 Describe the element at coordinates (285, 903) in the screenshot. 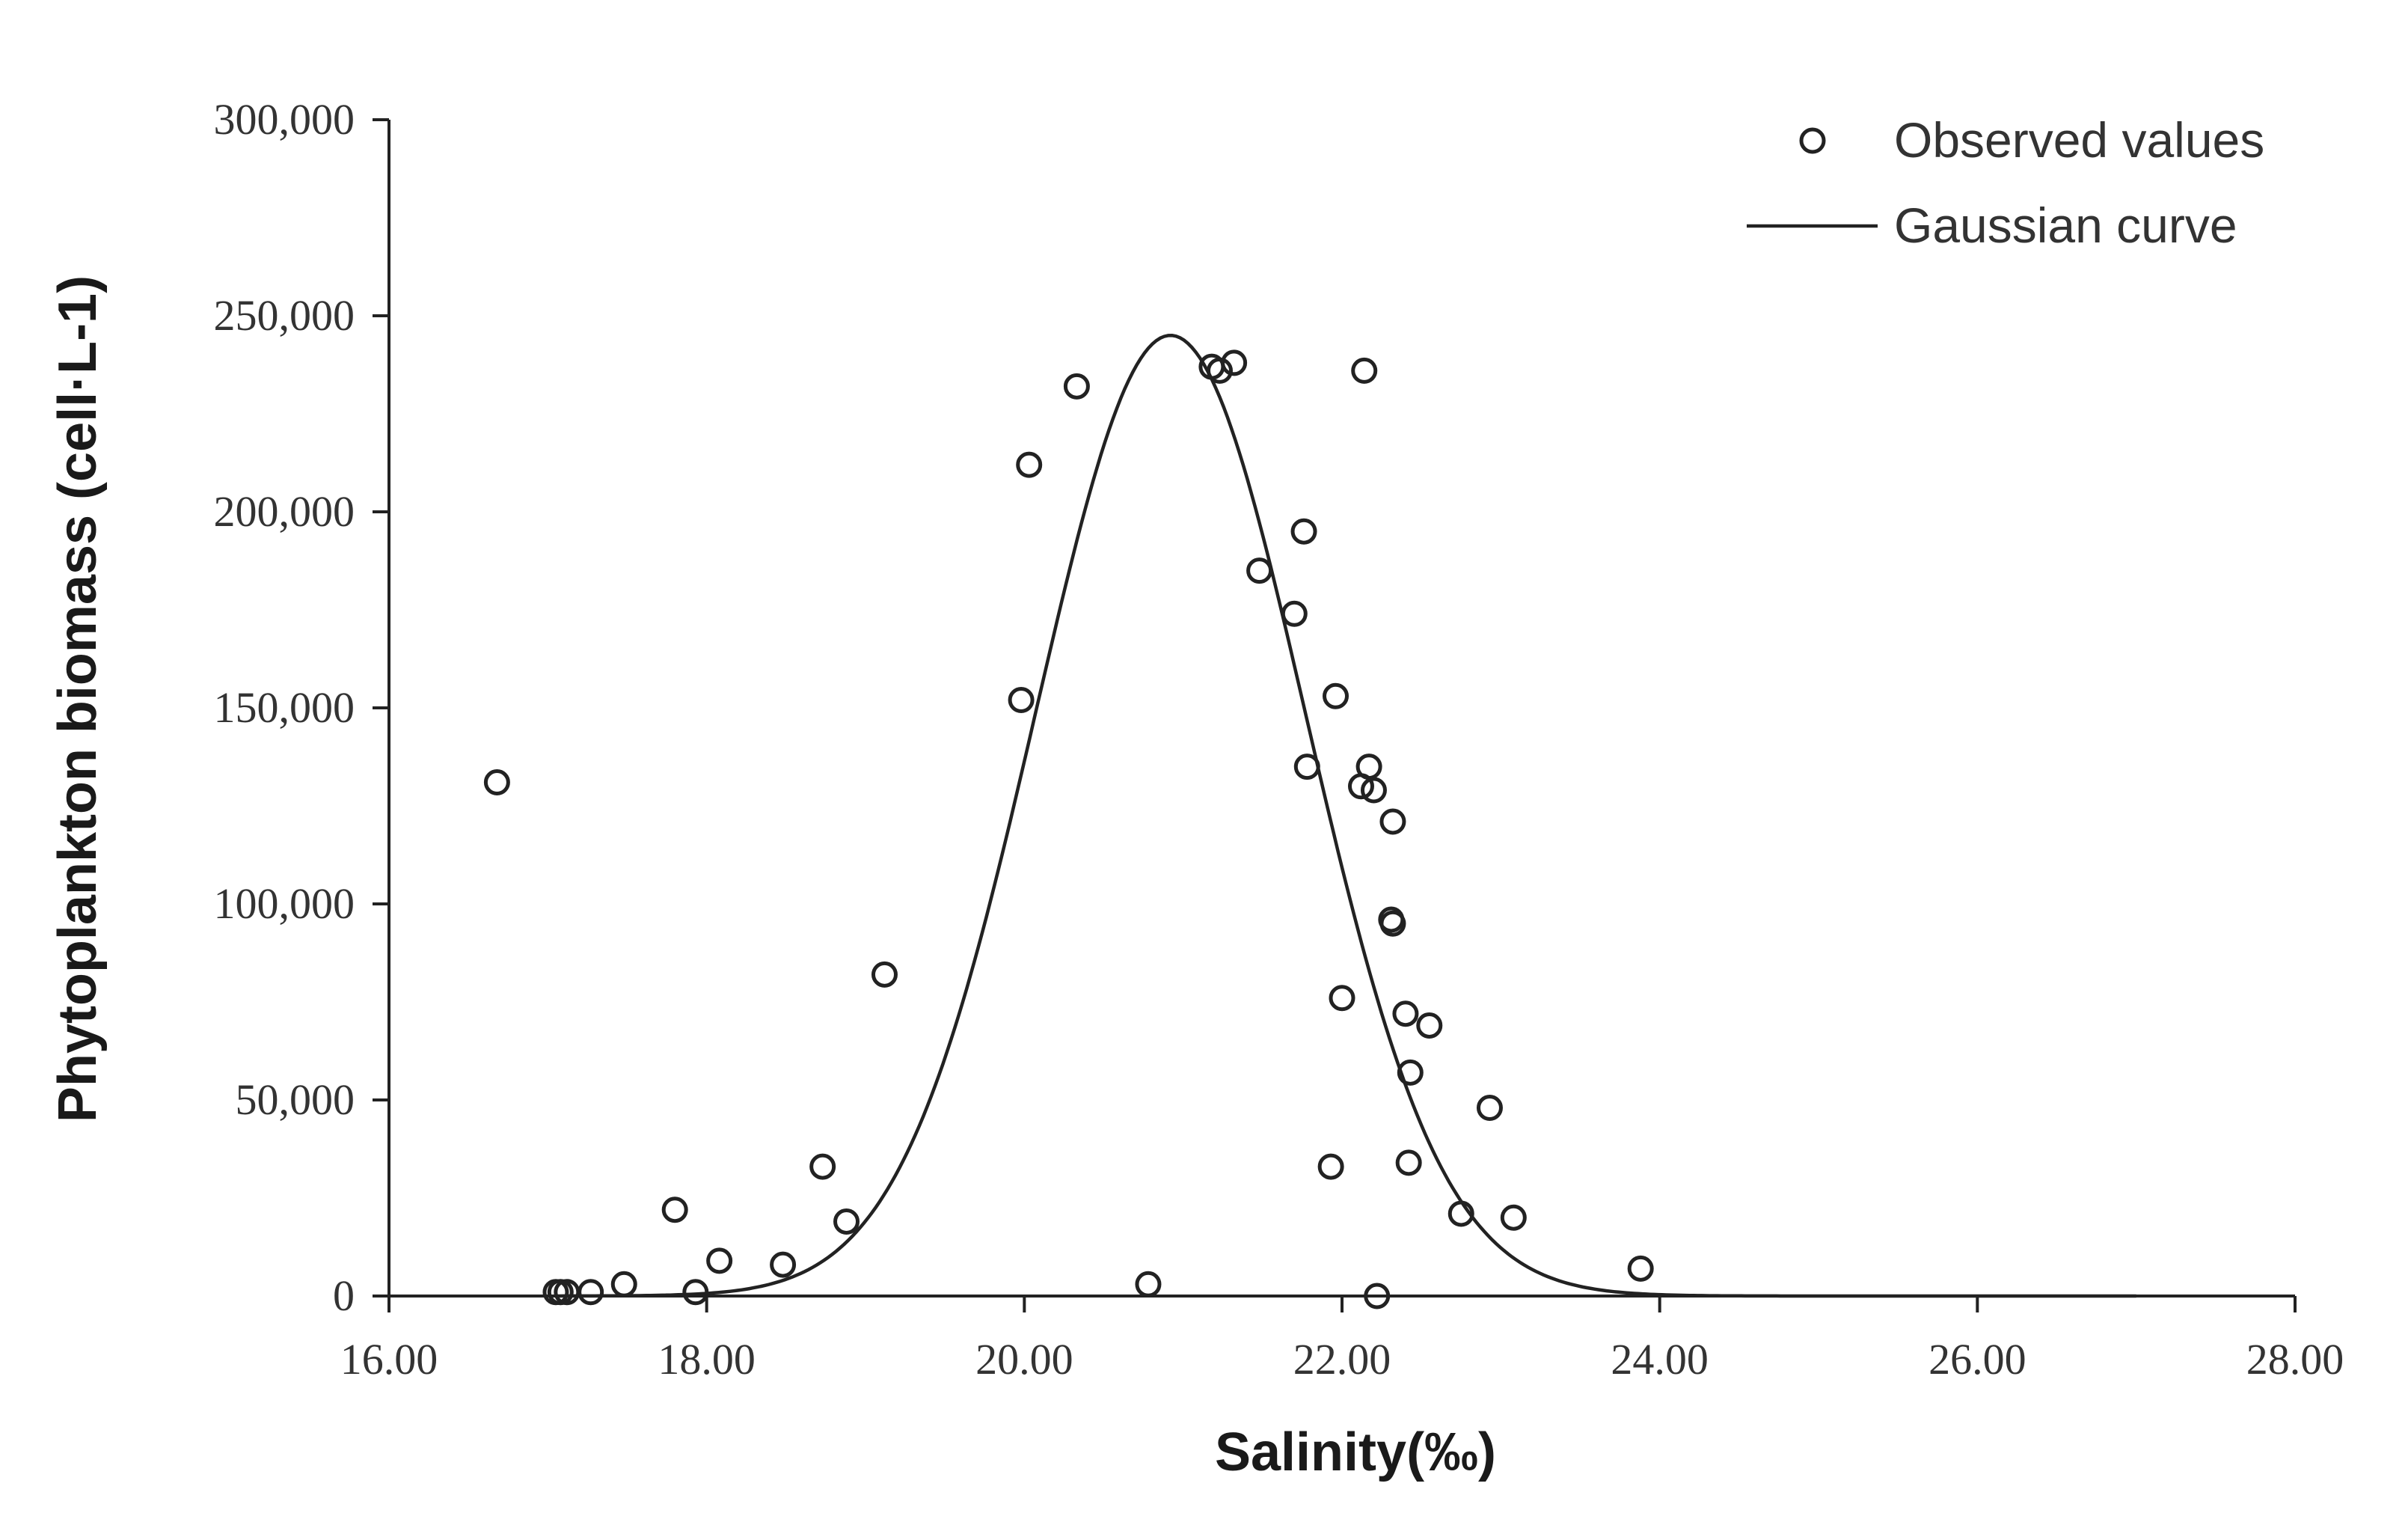

I see `y-tick-label: 100,000` at that location.